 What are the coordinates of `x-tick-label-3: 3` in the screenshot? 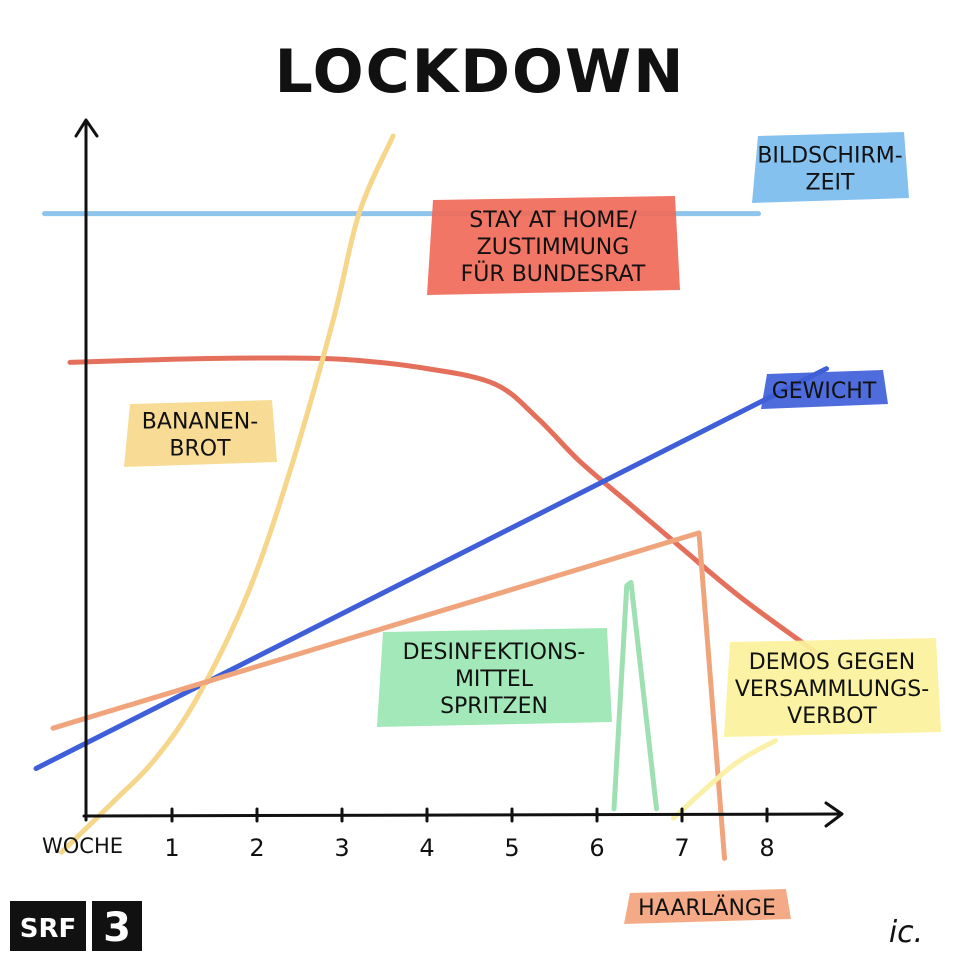 It's located at (341, 848).